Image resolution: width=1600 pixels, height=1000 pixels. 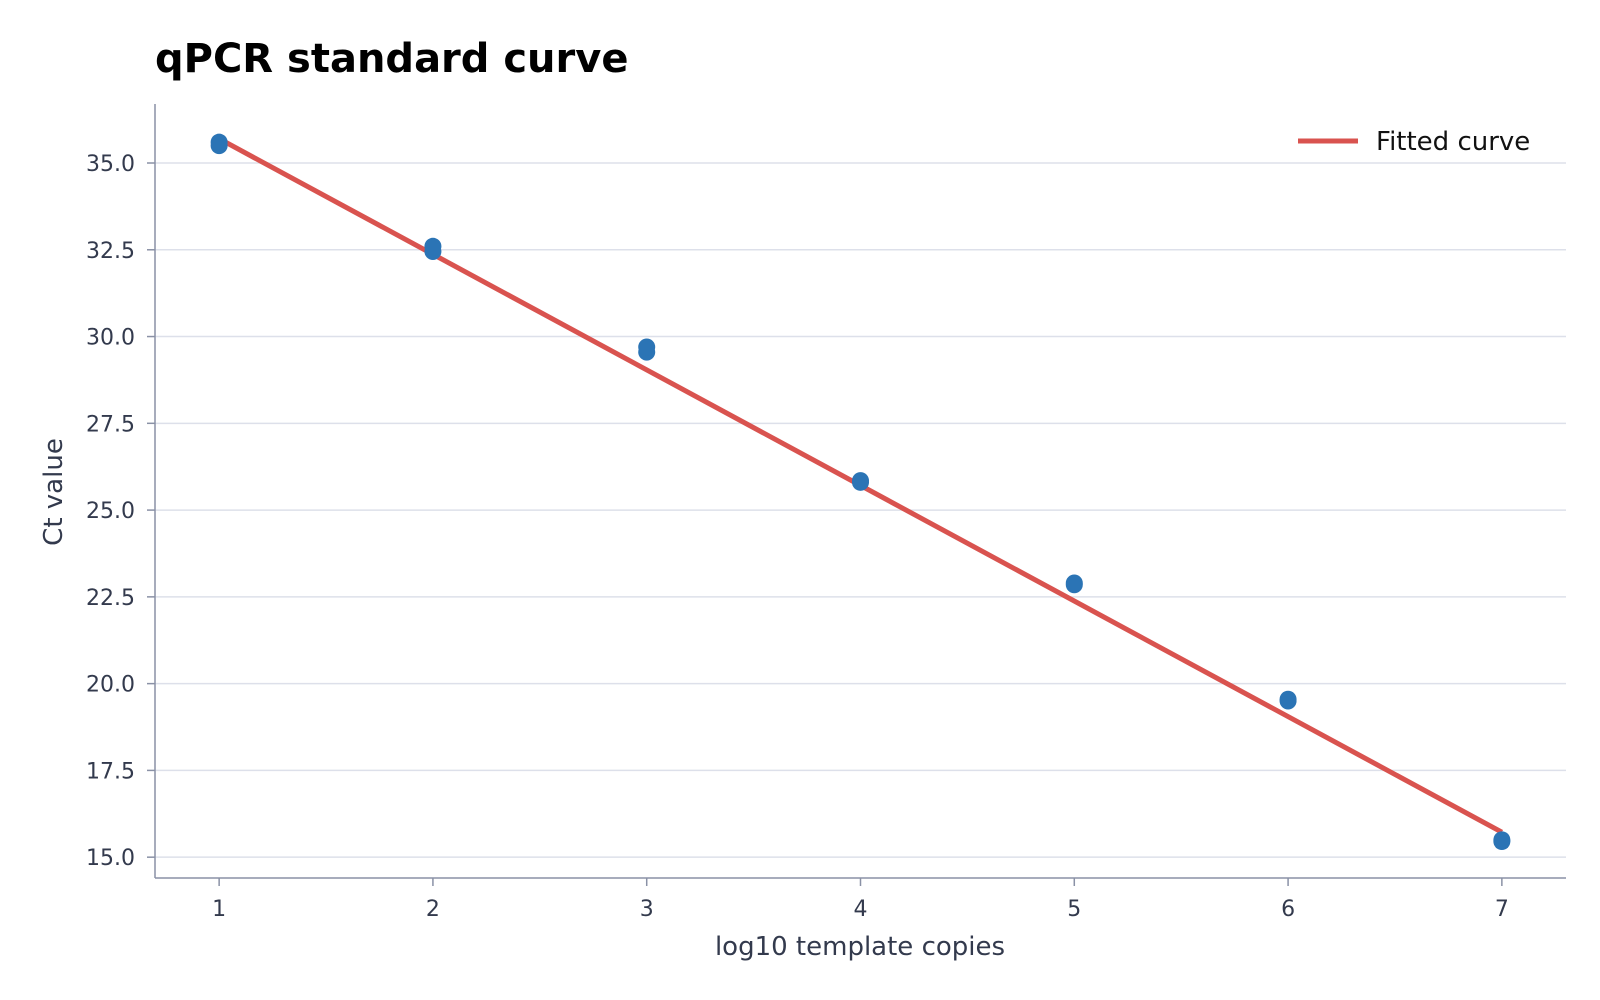 What do you see at coordinates (110, 598) in the screenshot?
I see `y-tick-label: 22.5` at bounding box center [110, 598].